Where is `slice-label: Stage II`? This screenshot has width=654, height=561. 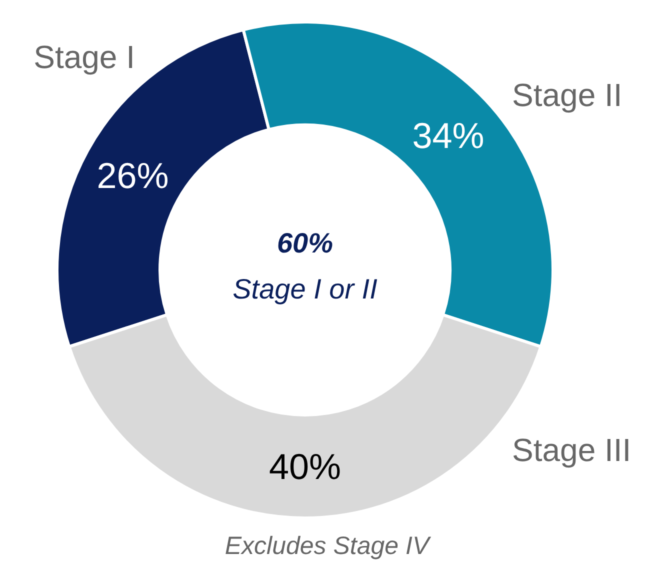 slice-label: Stage II is located at coordinates (567, 95).